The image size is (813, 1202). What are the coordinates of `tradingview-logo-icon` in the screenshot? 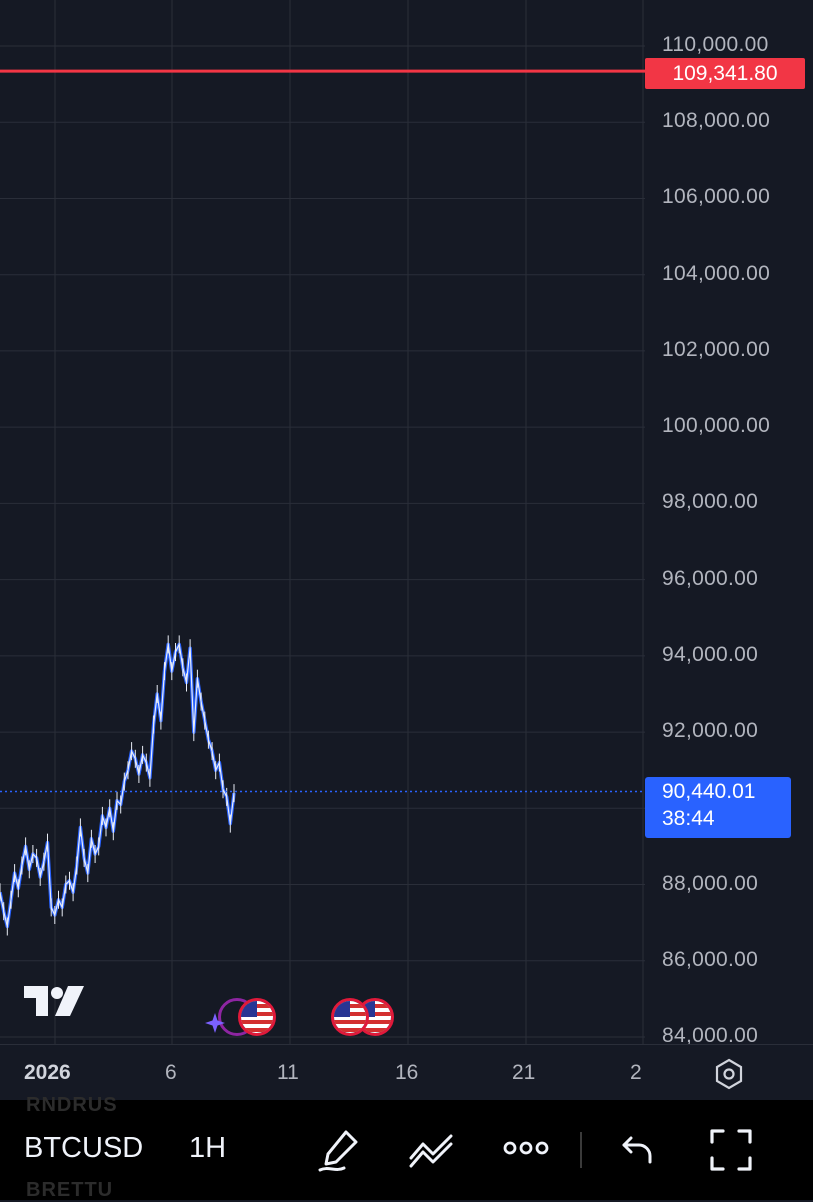 It's located at (54, 1001).